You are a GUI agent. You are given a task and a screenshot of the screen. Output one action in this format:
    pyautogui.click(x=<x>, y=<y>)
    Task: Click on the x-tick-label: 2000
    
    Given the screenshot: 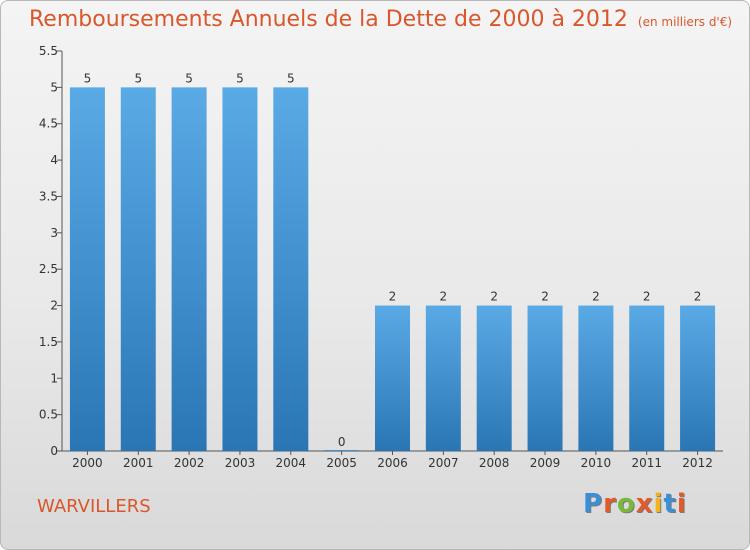 What is the action you would take?
    pyautogui.click(x=87, y=463)
    